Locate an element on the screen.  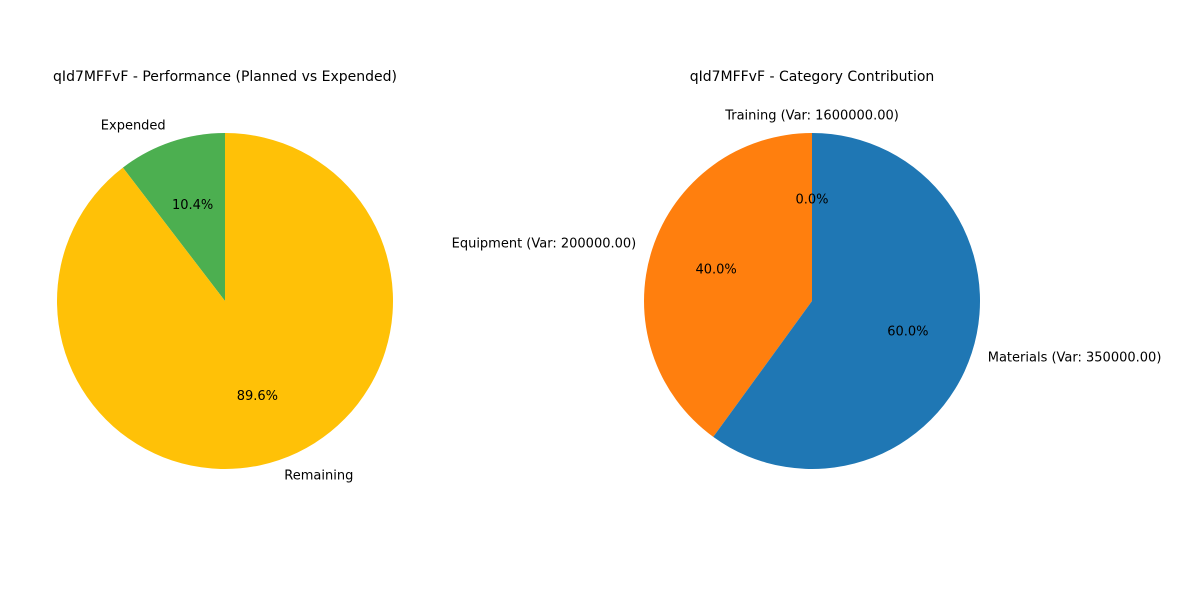
percent-label-remaining: 89.6% is located at coordinates (257, 396).